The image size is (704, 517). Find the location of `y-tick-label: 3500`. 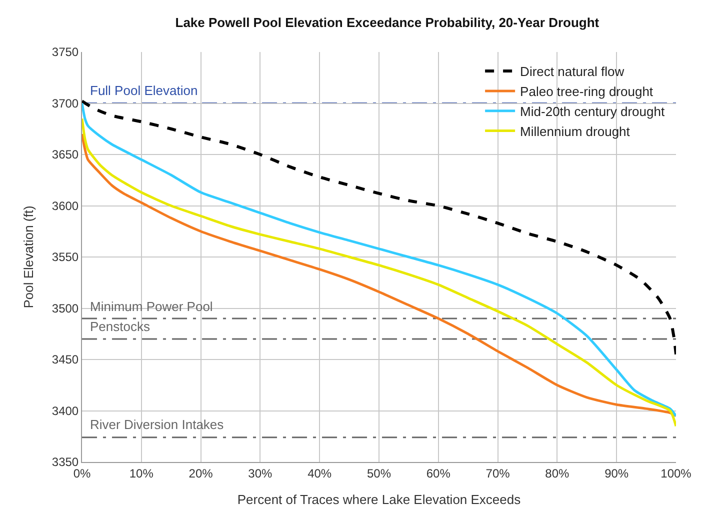

y-tick-label: 3500 is located at coordinates (65, 308).